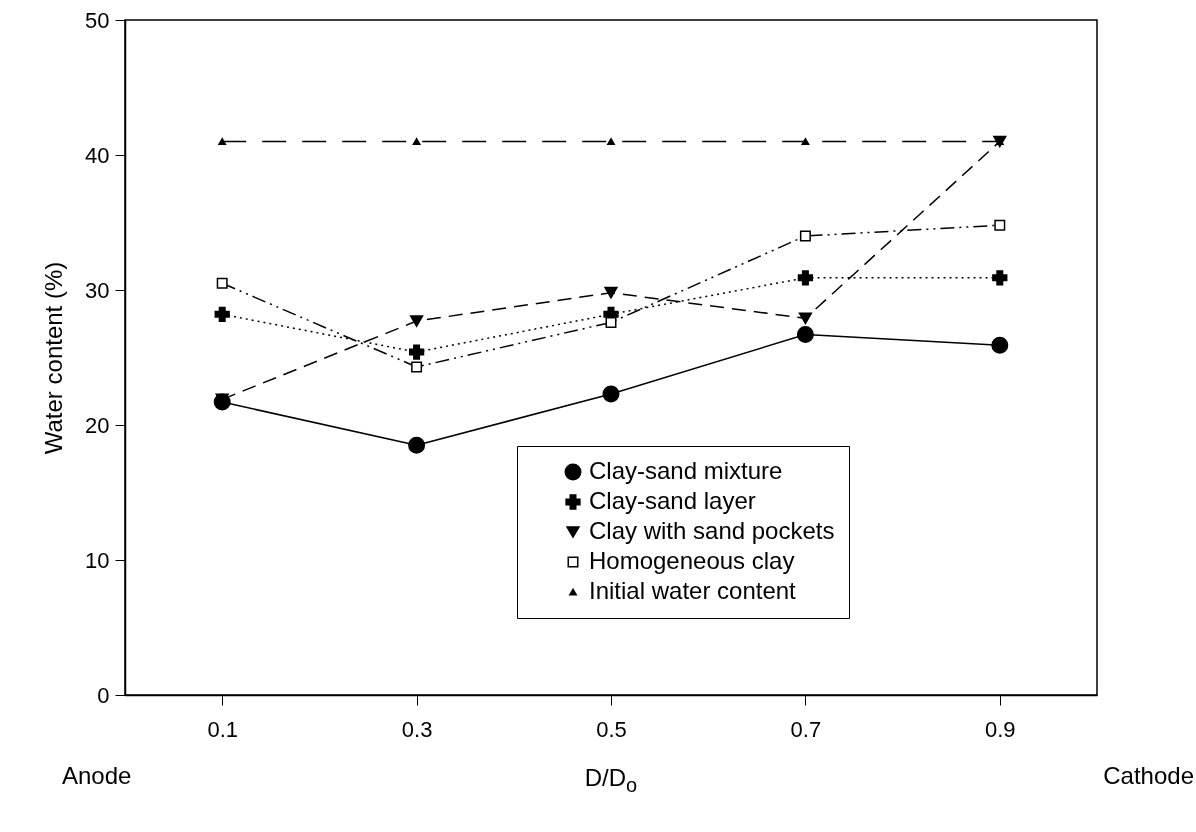  Describe the element at coordinates (97, 155) in the screenshot. I see `y-tick-label: 40` at that location.